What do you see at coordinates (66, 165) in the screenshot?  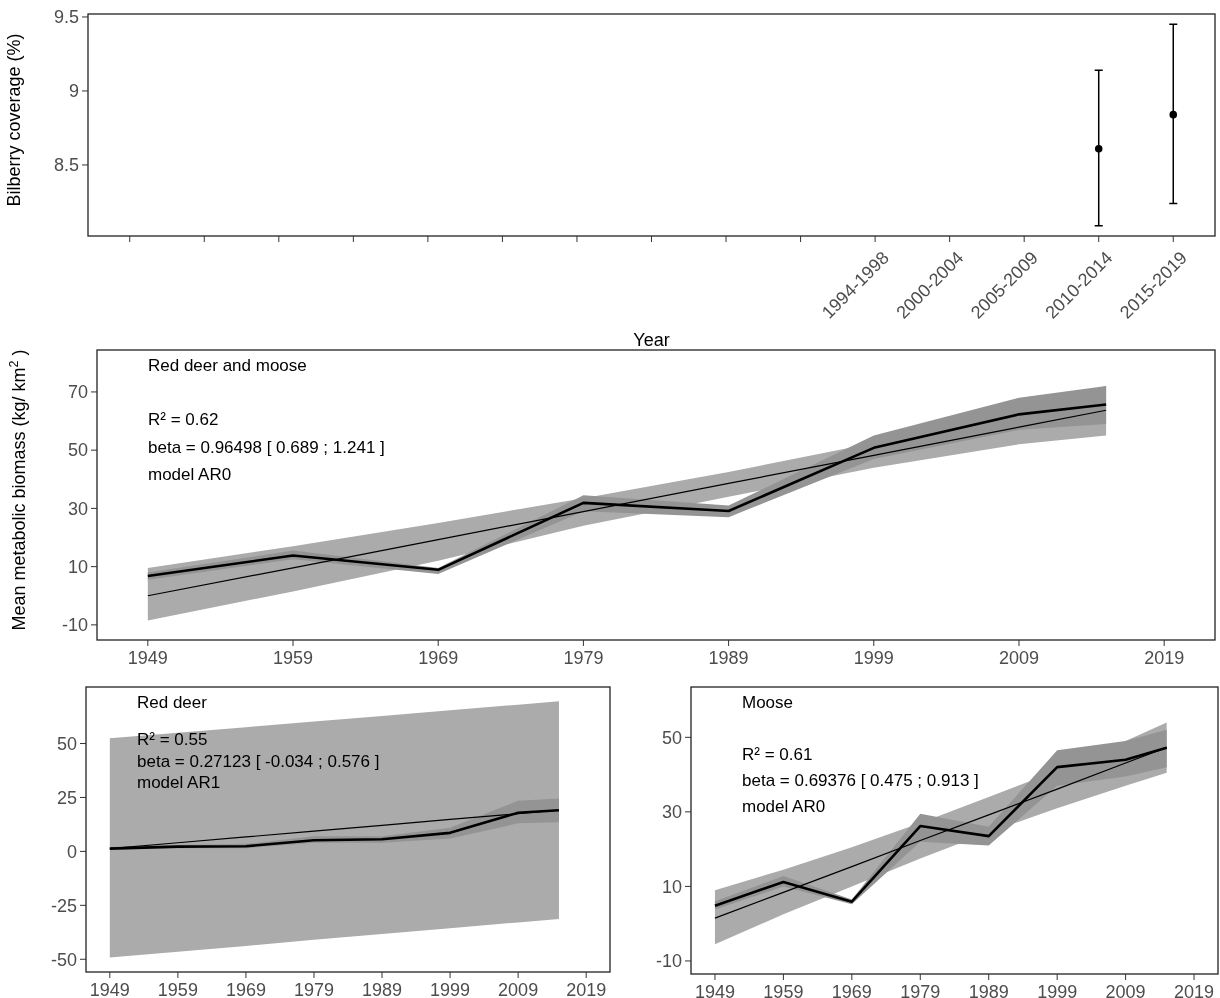 I see `y-tick-label: 8.5` at bounding box center [66, 165].